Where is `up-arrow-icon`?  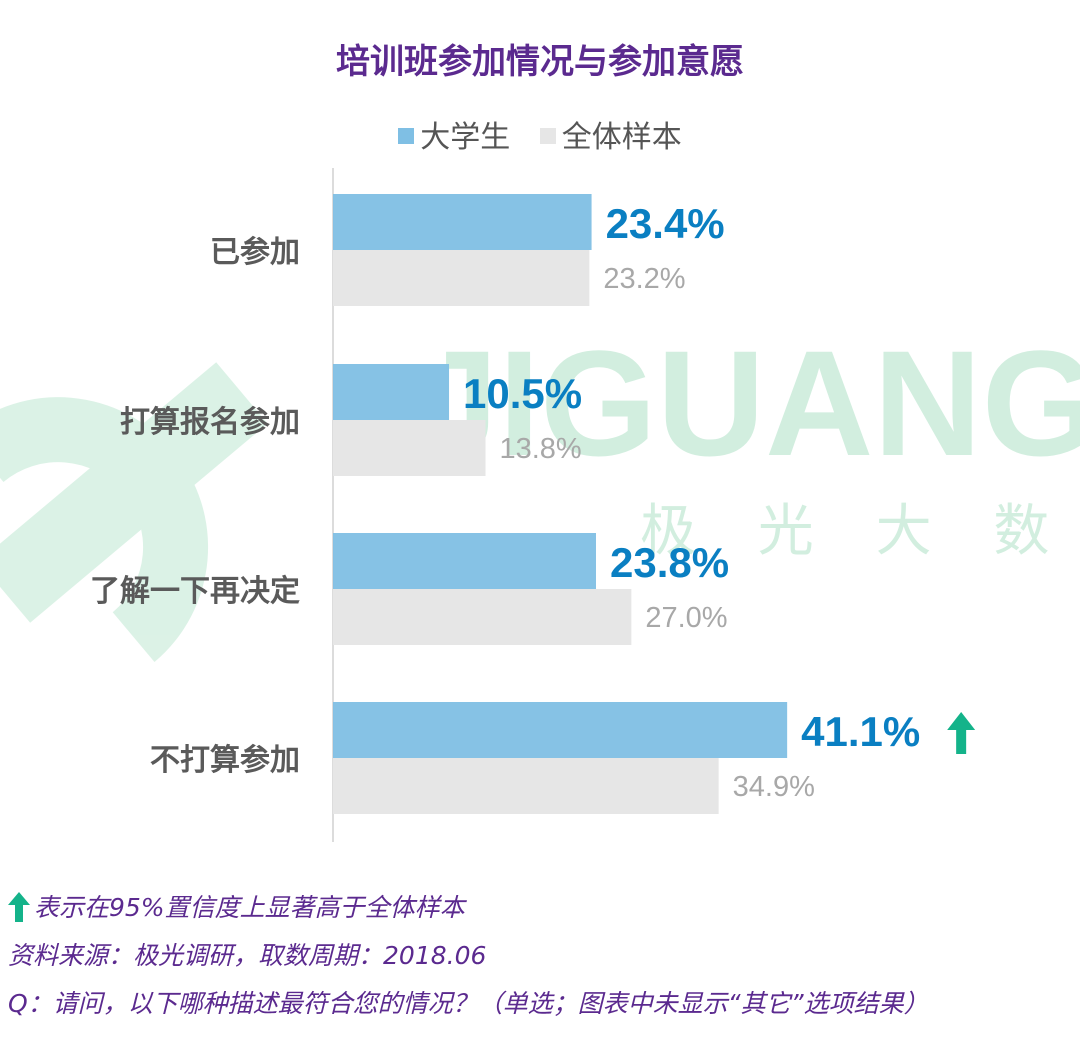
up-arrow-icon is located at coordinates (19, 907).